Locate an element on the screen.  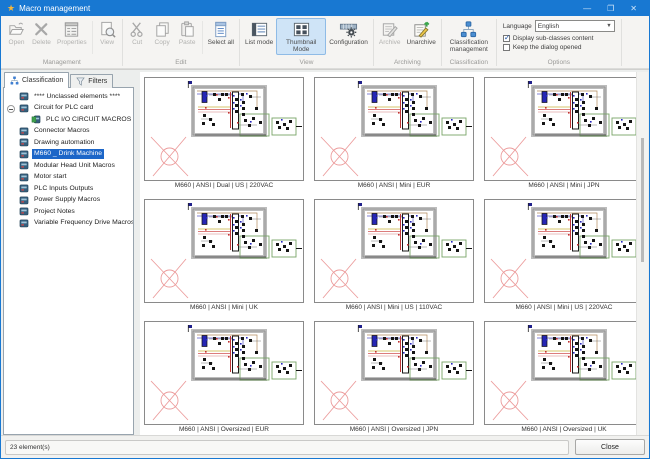
macro-thumbnail: M660 | ANSI | Mini | US | 110VAC is located at coordinates (394, 255).